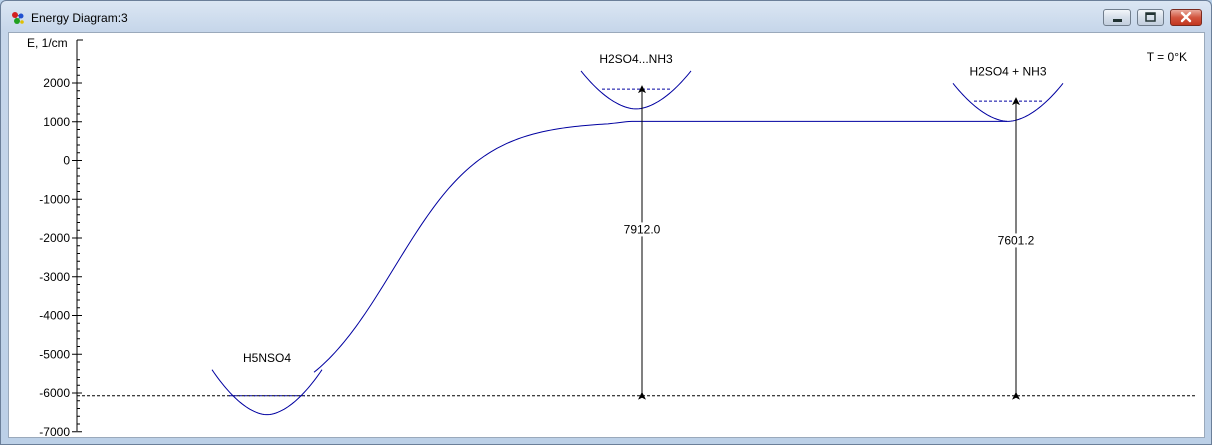 This screenshot has height=445, width=1212. I want to click on y-axis-label: E, 1/cm, so click(47, 43).